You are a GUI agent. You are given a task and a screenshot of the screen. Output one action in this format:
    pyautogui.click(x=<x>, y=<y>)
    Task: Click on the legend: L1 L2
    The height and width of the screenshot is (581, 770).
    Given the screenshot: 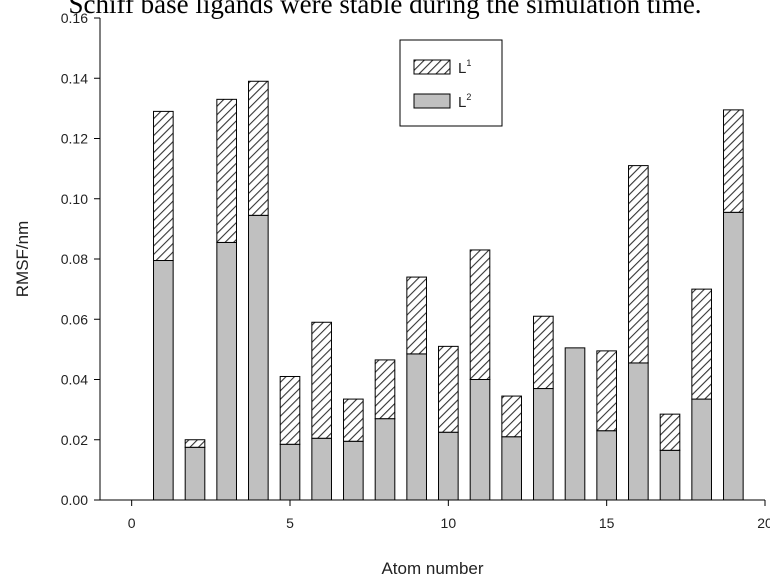 What is the action you would take?
    pyautogui.click(x=451, y=83)
    